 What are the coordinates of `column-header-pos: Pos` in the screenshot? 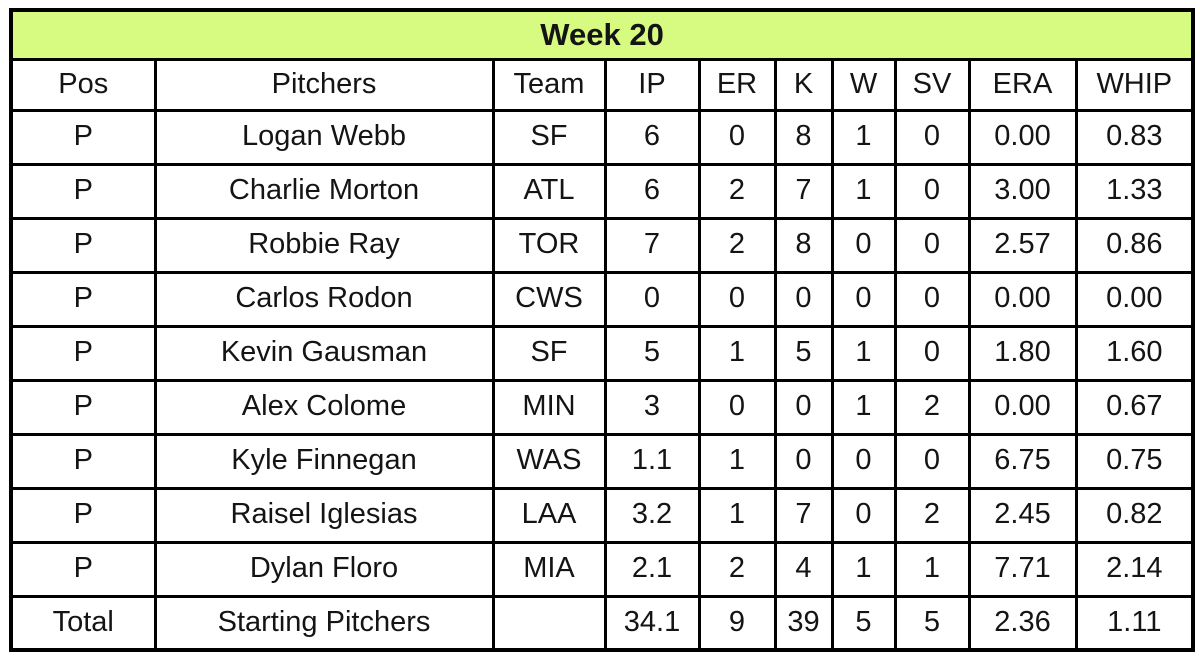 It's located at (83, 84).